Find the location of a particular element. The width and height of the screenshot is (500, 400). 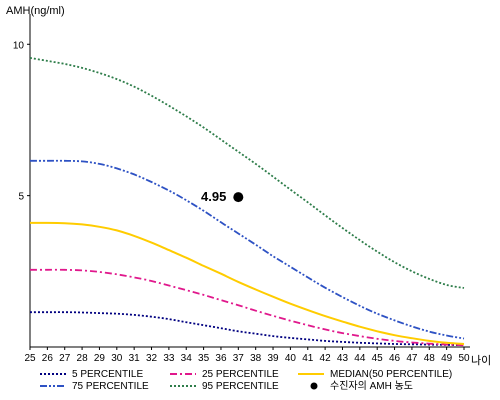

legend-label: MEDIAN(50 PERCENTILE) is located at coordinates (391, 374).